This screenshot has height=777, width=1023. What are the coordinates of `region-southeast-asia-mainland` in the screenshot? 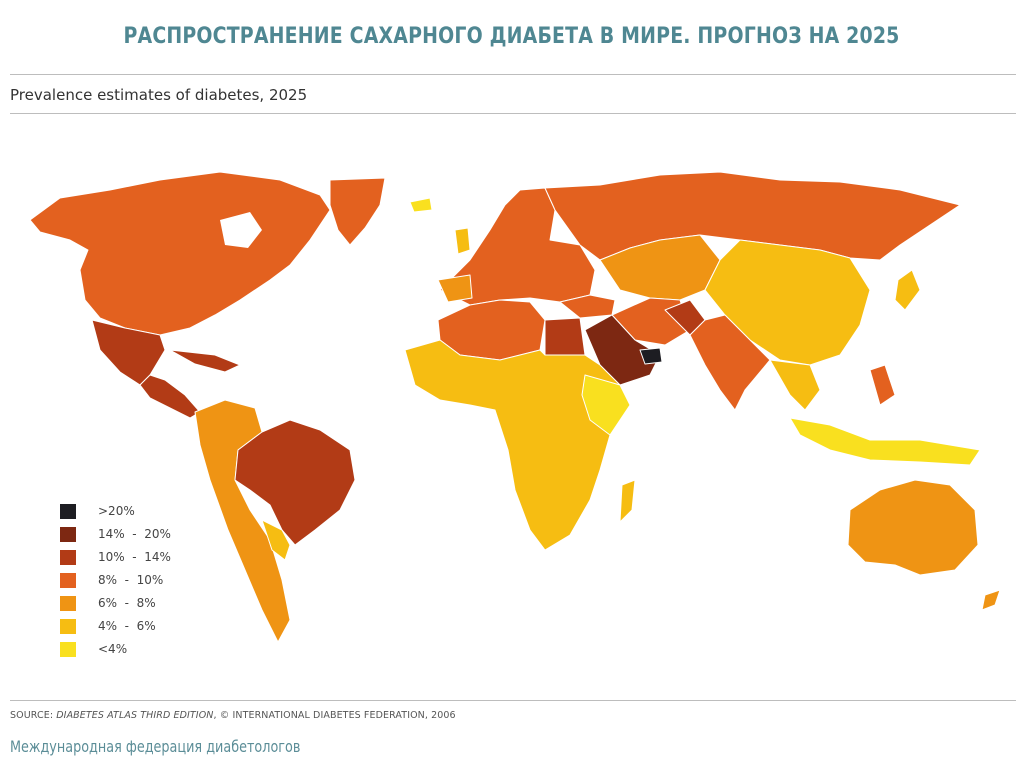 It's located at (795, 385).